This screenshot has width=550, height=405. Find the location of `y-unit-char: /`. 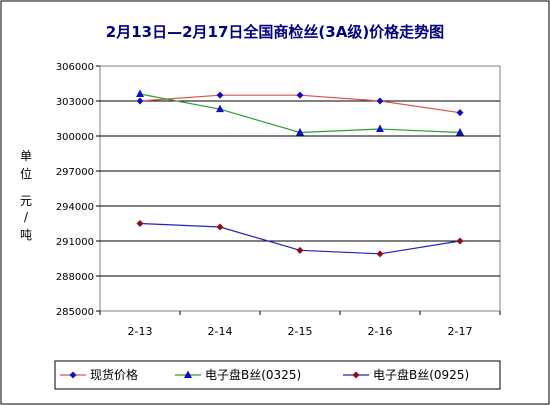

y-unit-char: / is located at coordinates (26, 217).